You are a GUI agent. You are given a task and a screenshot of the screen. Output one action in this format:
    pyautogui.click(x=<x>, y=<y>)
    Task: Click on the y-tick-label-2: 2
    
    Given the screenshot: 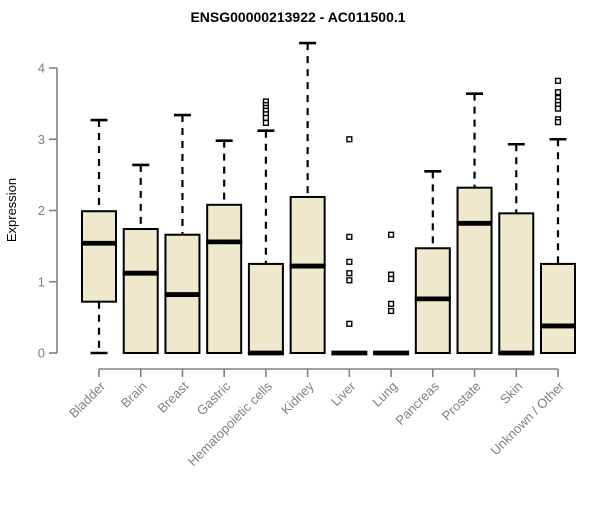 What is the action you would take?
    pyautogui.click(x=41, y=210)
    